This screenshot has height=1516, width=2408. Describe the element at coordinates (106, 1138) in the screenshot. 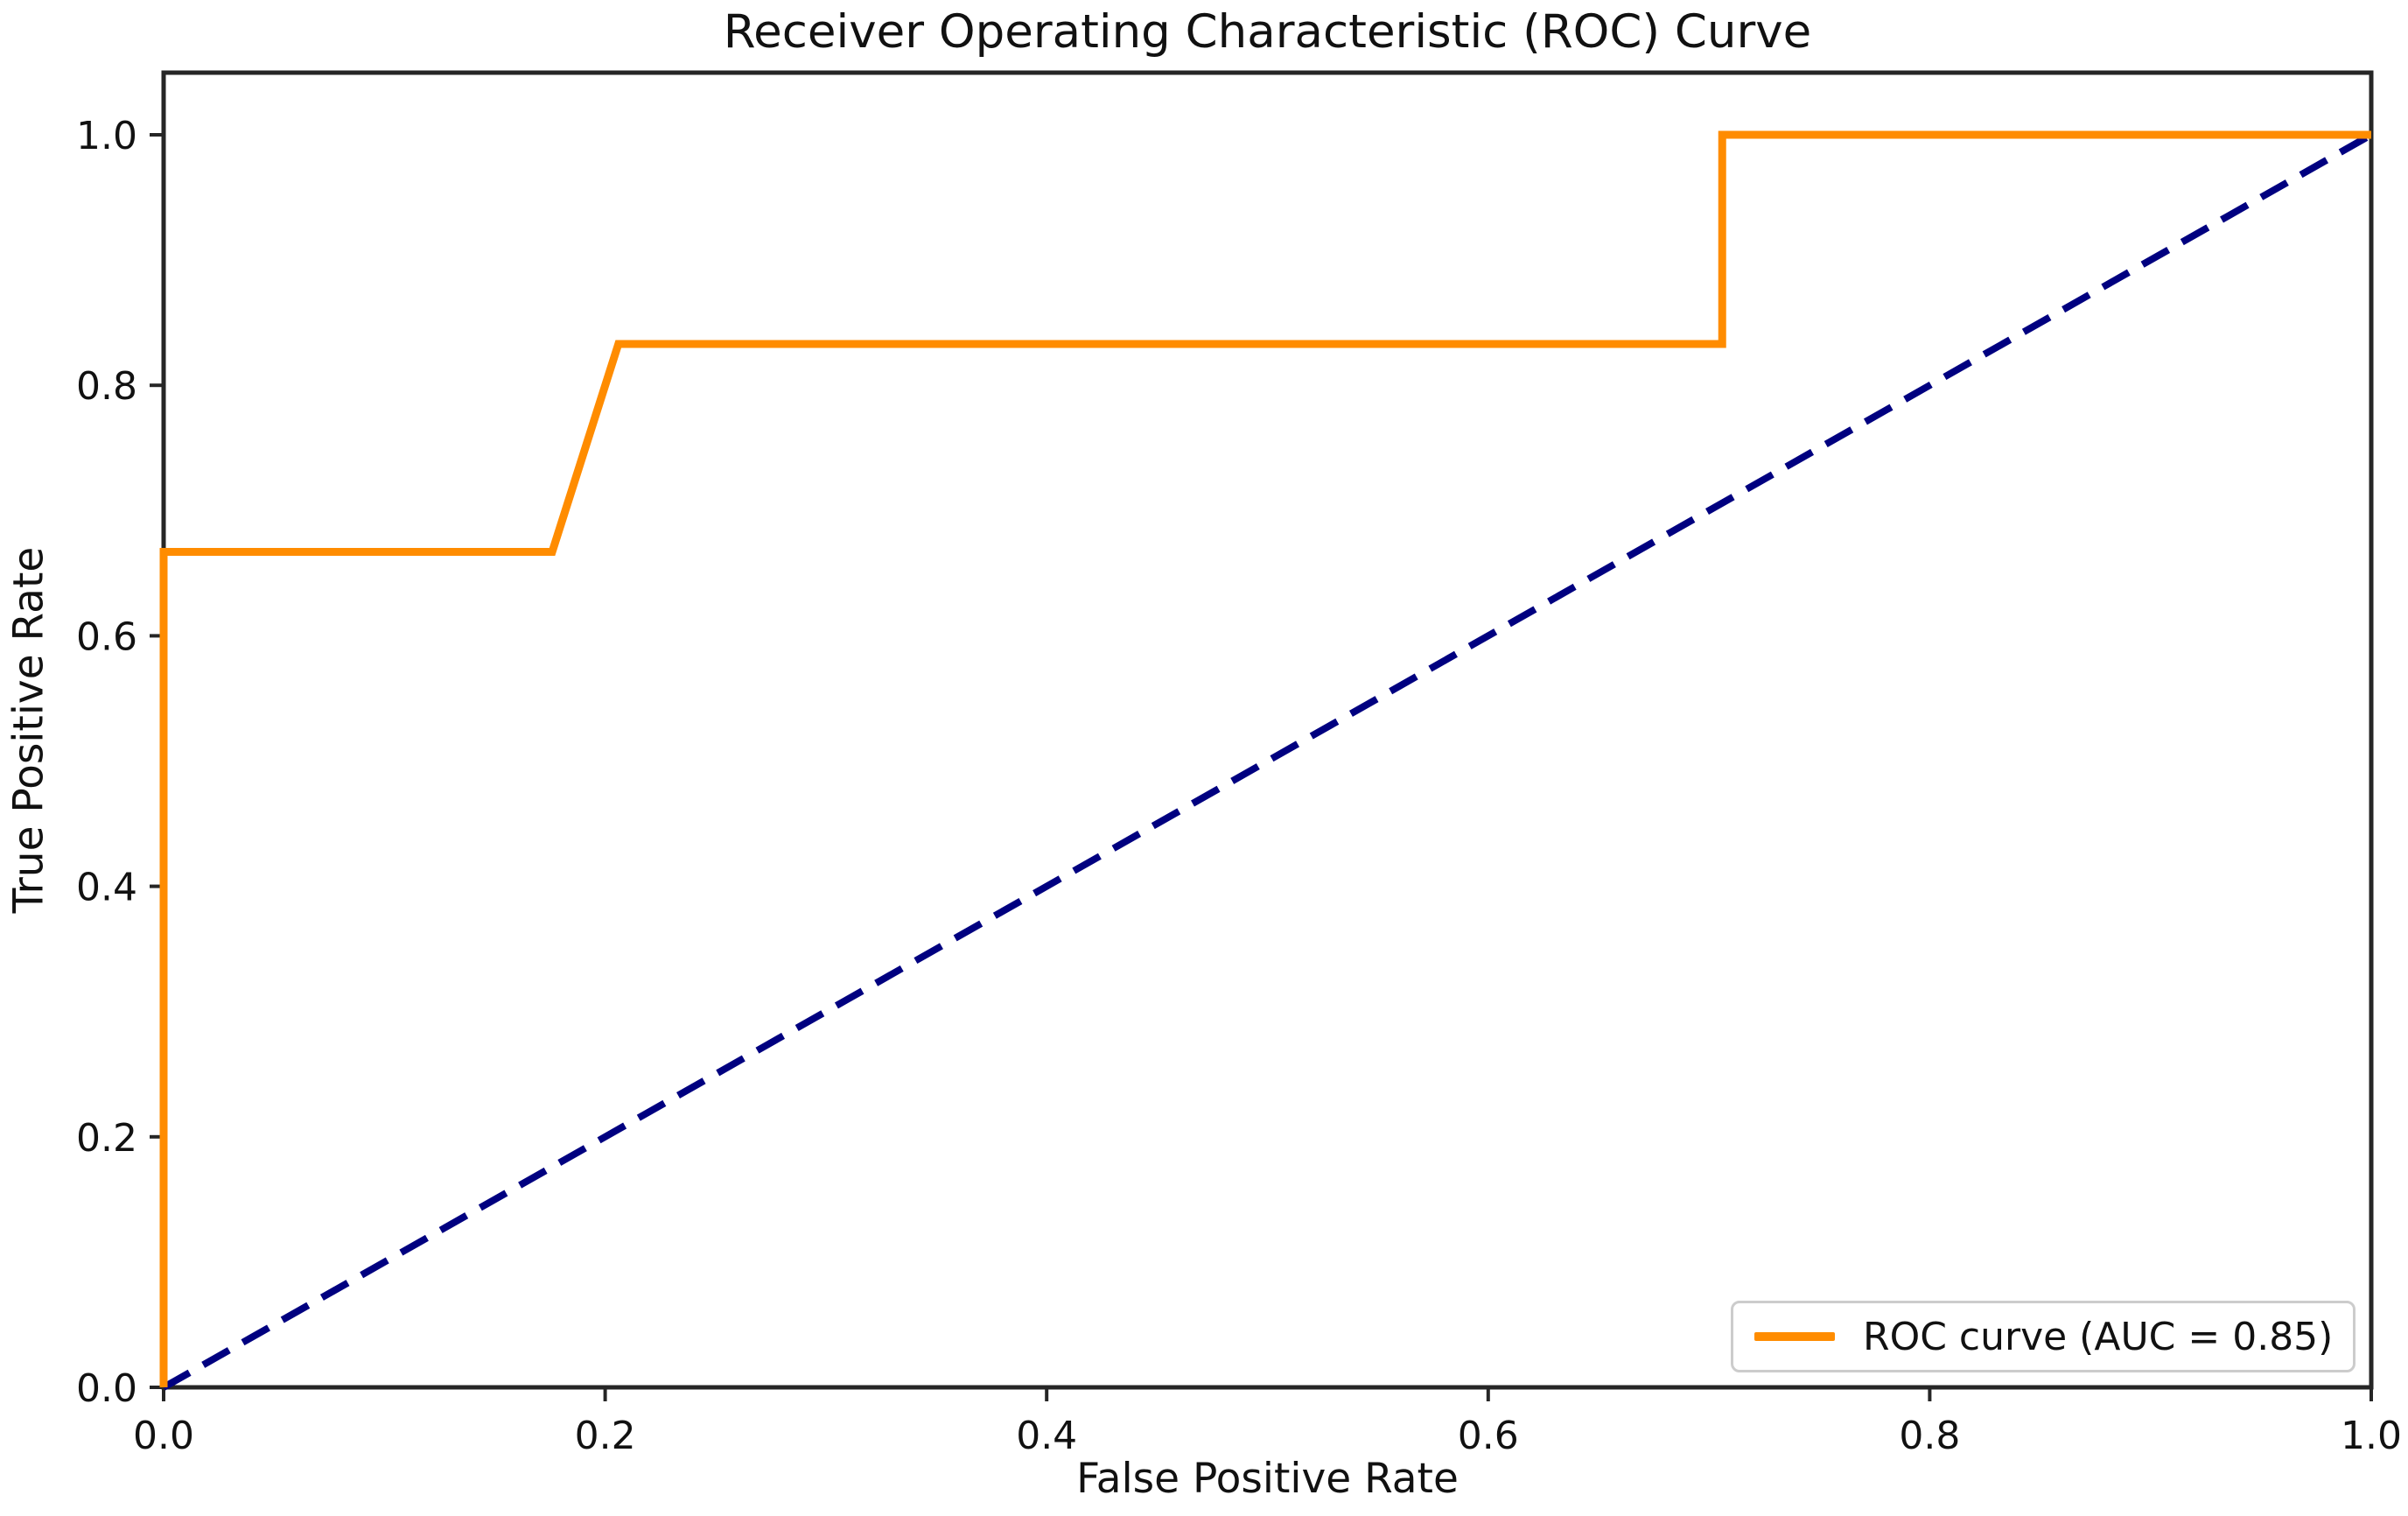

I see `y-tick-label: 0.2` at that location.